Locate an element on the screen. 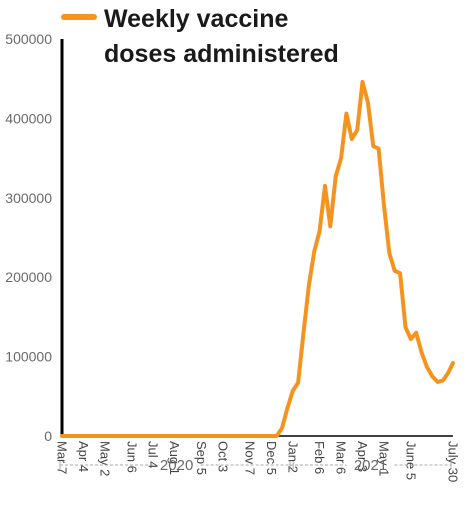 This screenshot has height=509, width=465. x-tick-label: July 30 is located at coordinates (453, 461).